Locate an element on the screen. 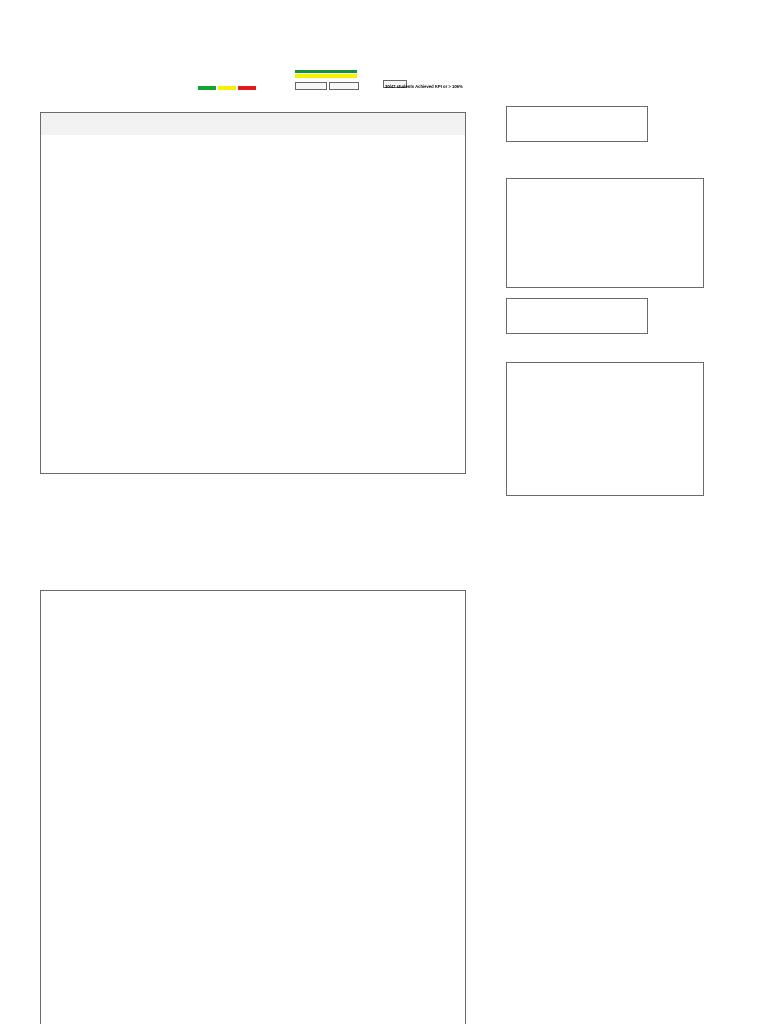  summary-note: 30/47 students Achieved KPI or > 106% is located at coordinates (424, 86).